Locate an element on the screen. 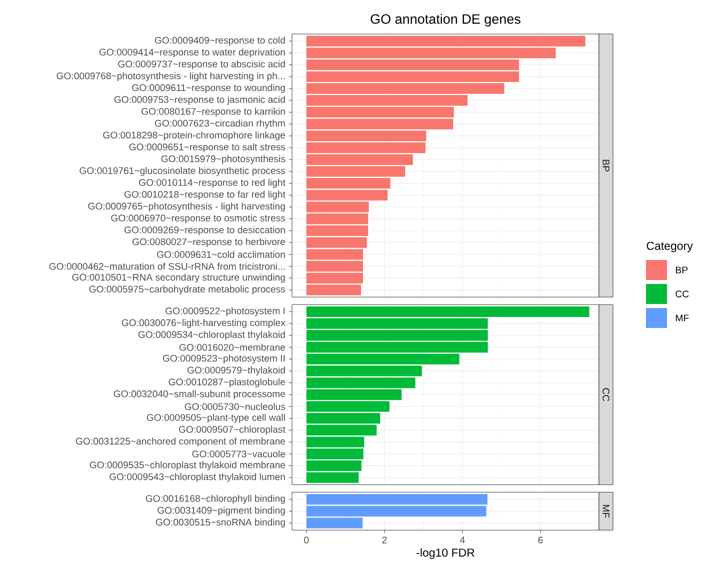 The height and width of the screenshot is (569, 719). text: BP is located at coordinates (606, 166).